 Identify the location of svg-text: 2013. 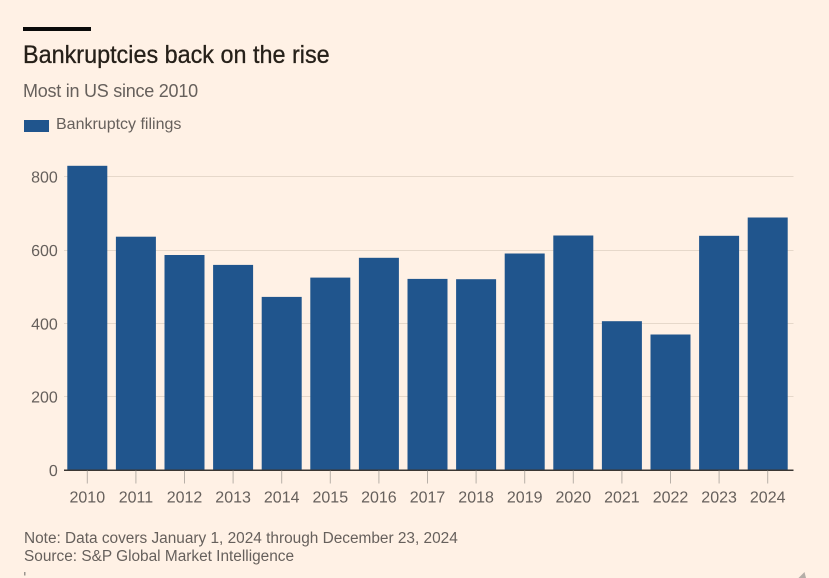
(233, 498).